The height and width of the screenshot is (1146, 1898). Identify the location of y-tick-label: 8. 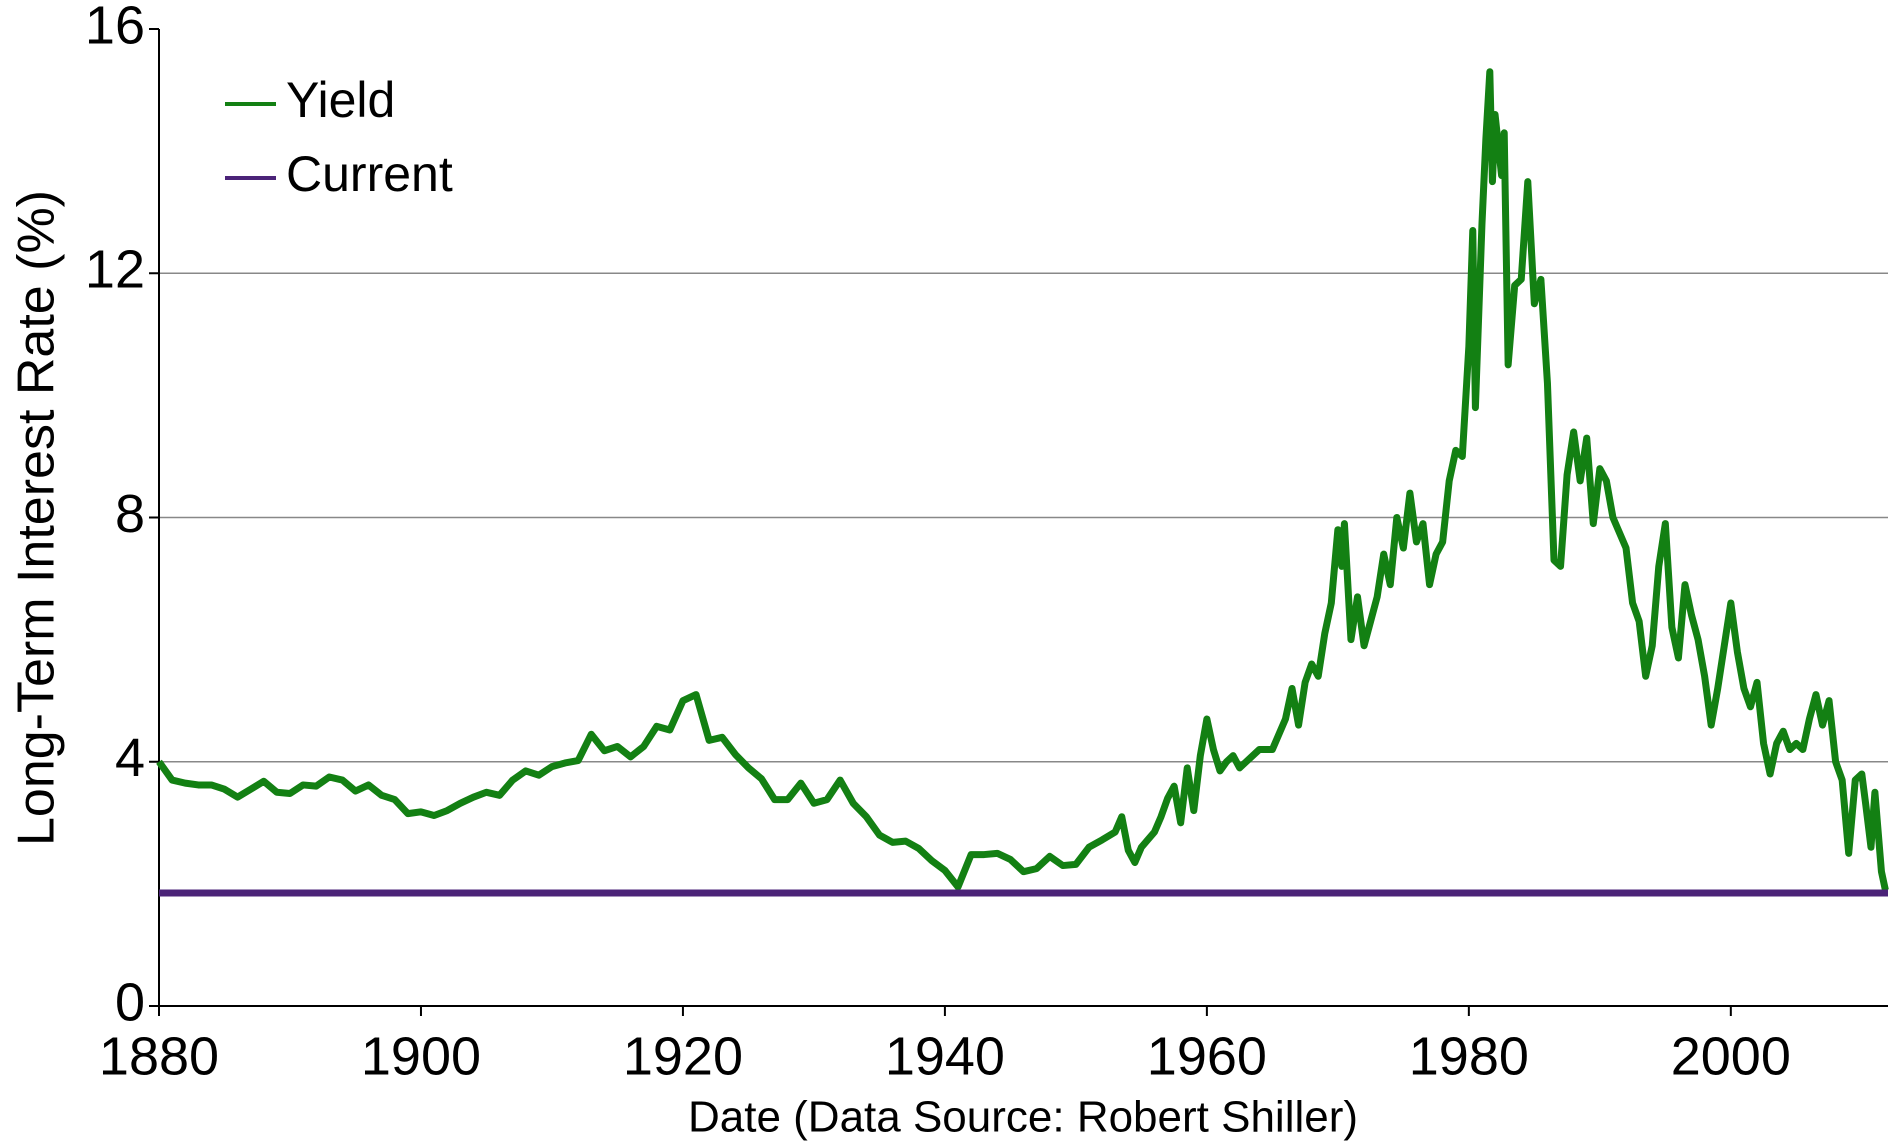
(130, 514).